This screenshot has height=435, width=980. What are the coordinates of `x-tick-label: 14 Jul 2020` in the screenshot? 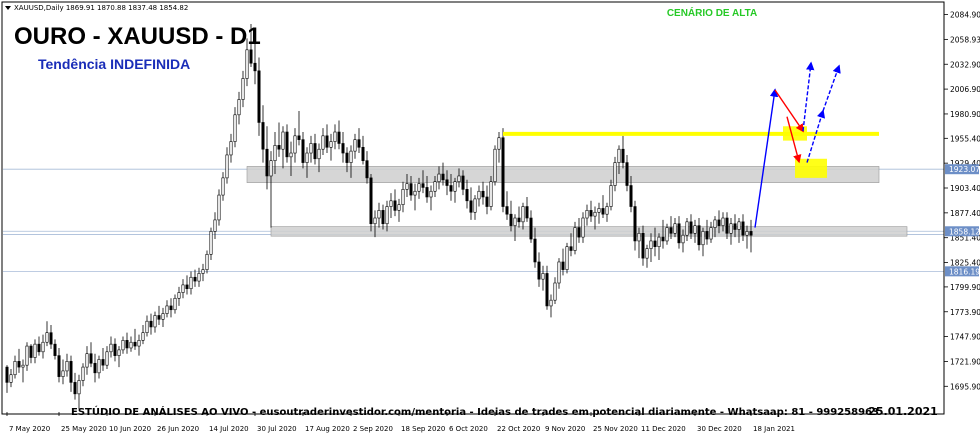 It's located at (229, 429).